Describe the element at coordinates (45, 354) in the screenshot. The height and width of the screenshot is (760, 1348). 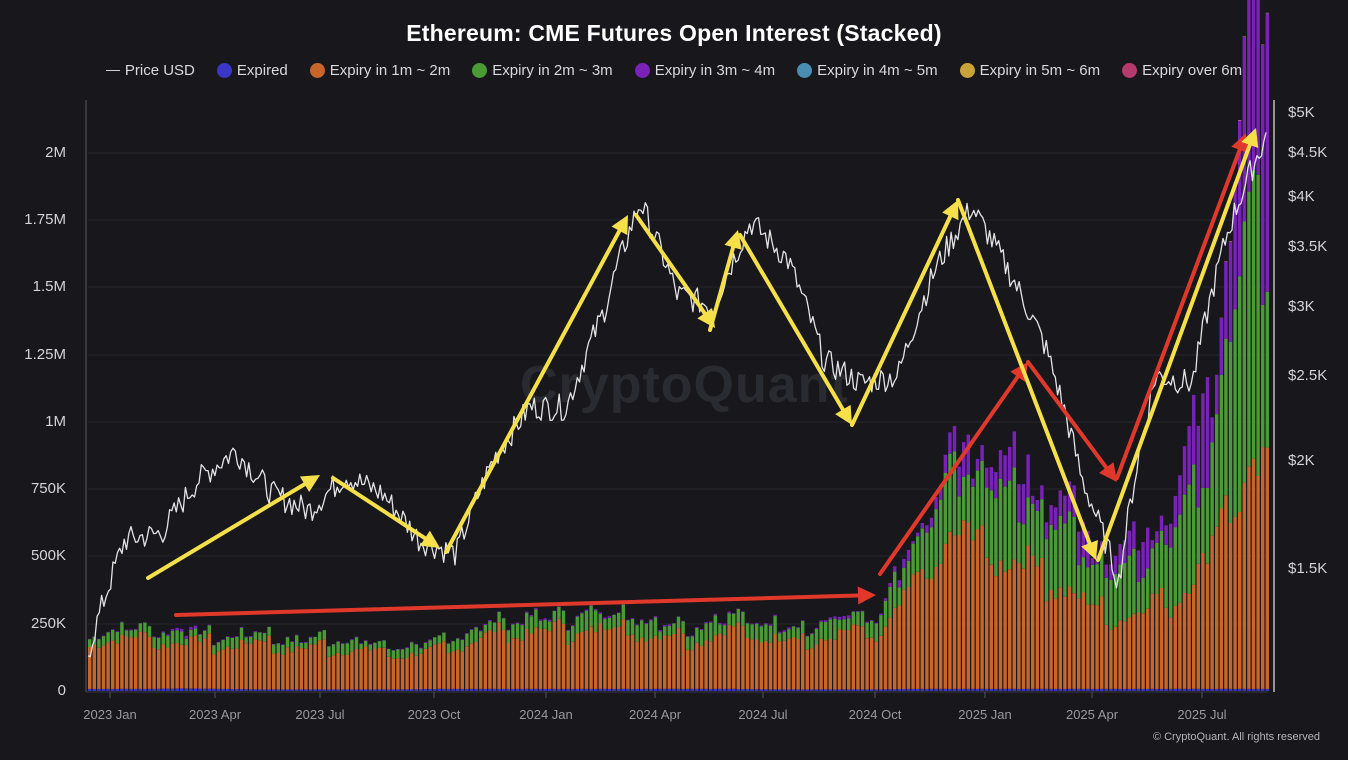
I see `left-axis-tick: 1.25M` at that location.